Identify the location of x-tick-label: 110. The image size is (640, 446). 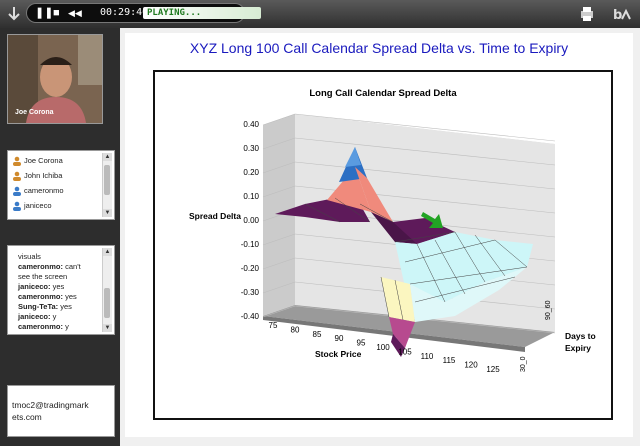
(427, 356).